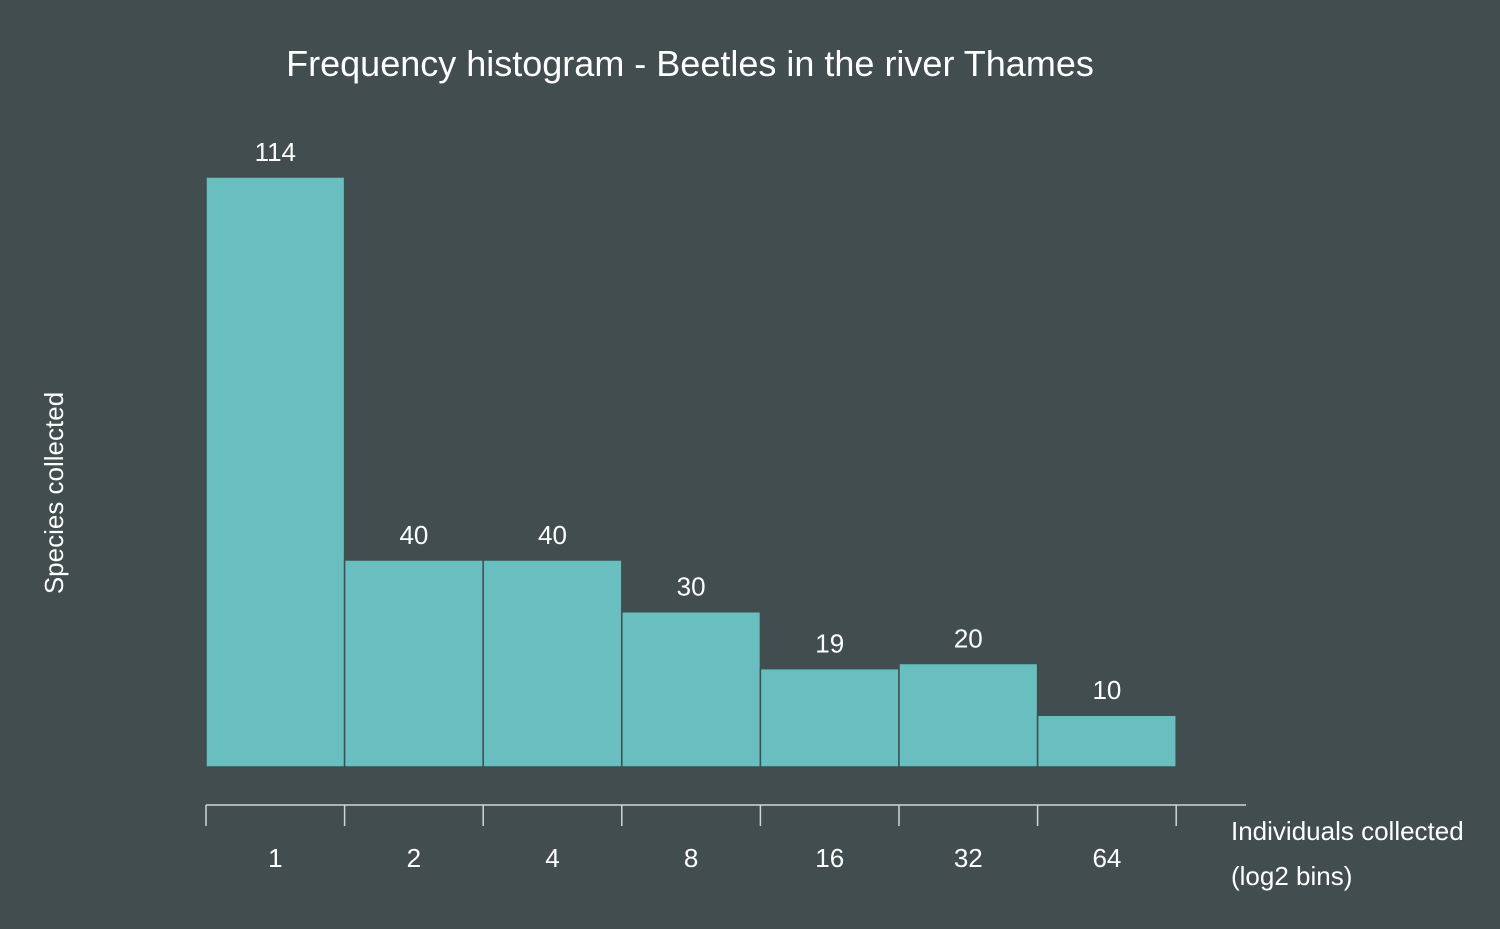  Describe the element at coordinates (829, 858) in the screenshot. I see `x-tick-label-16: 16` at that location.